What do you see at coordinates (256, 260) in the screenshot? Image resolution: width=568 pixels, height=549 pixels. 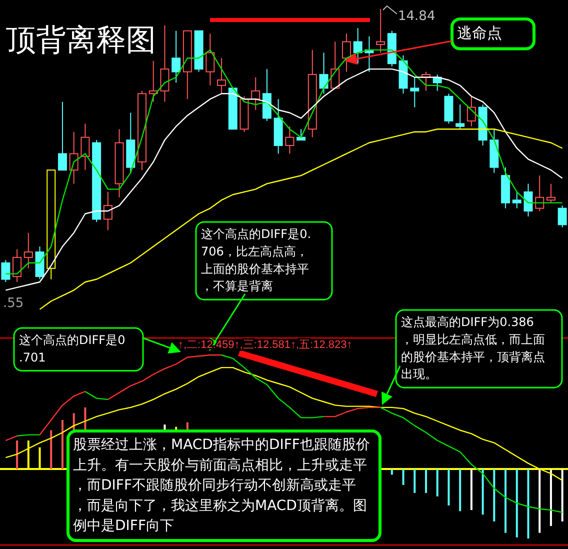 I see `annotation: 这个高点的DIFF是0.706，比左高点高，上面的股价基本持平，不算是背离` at bounding box center [256, 260].